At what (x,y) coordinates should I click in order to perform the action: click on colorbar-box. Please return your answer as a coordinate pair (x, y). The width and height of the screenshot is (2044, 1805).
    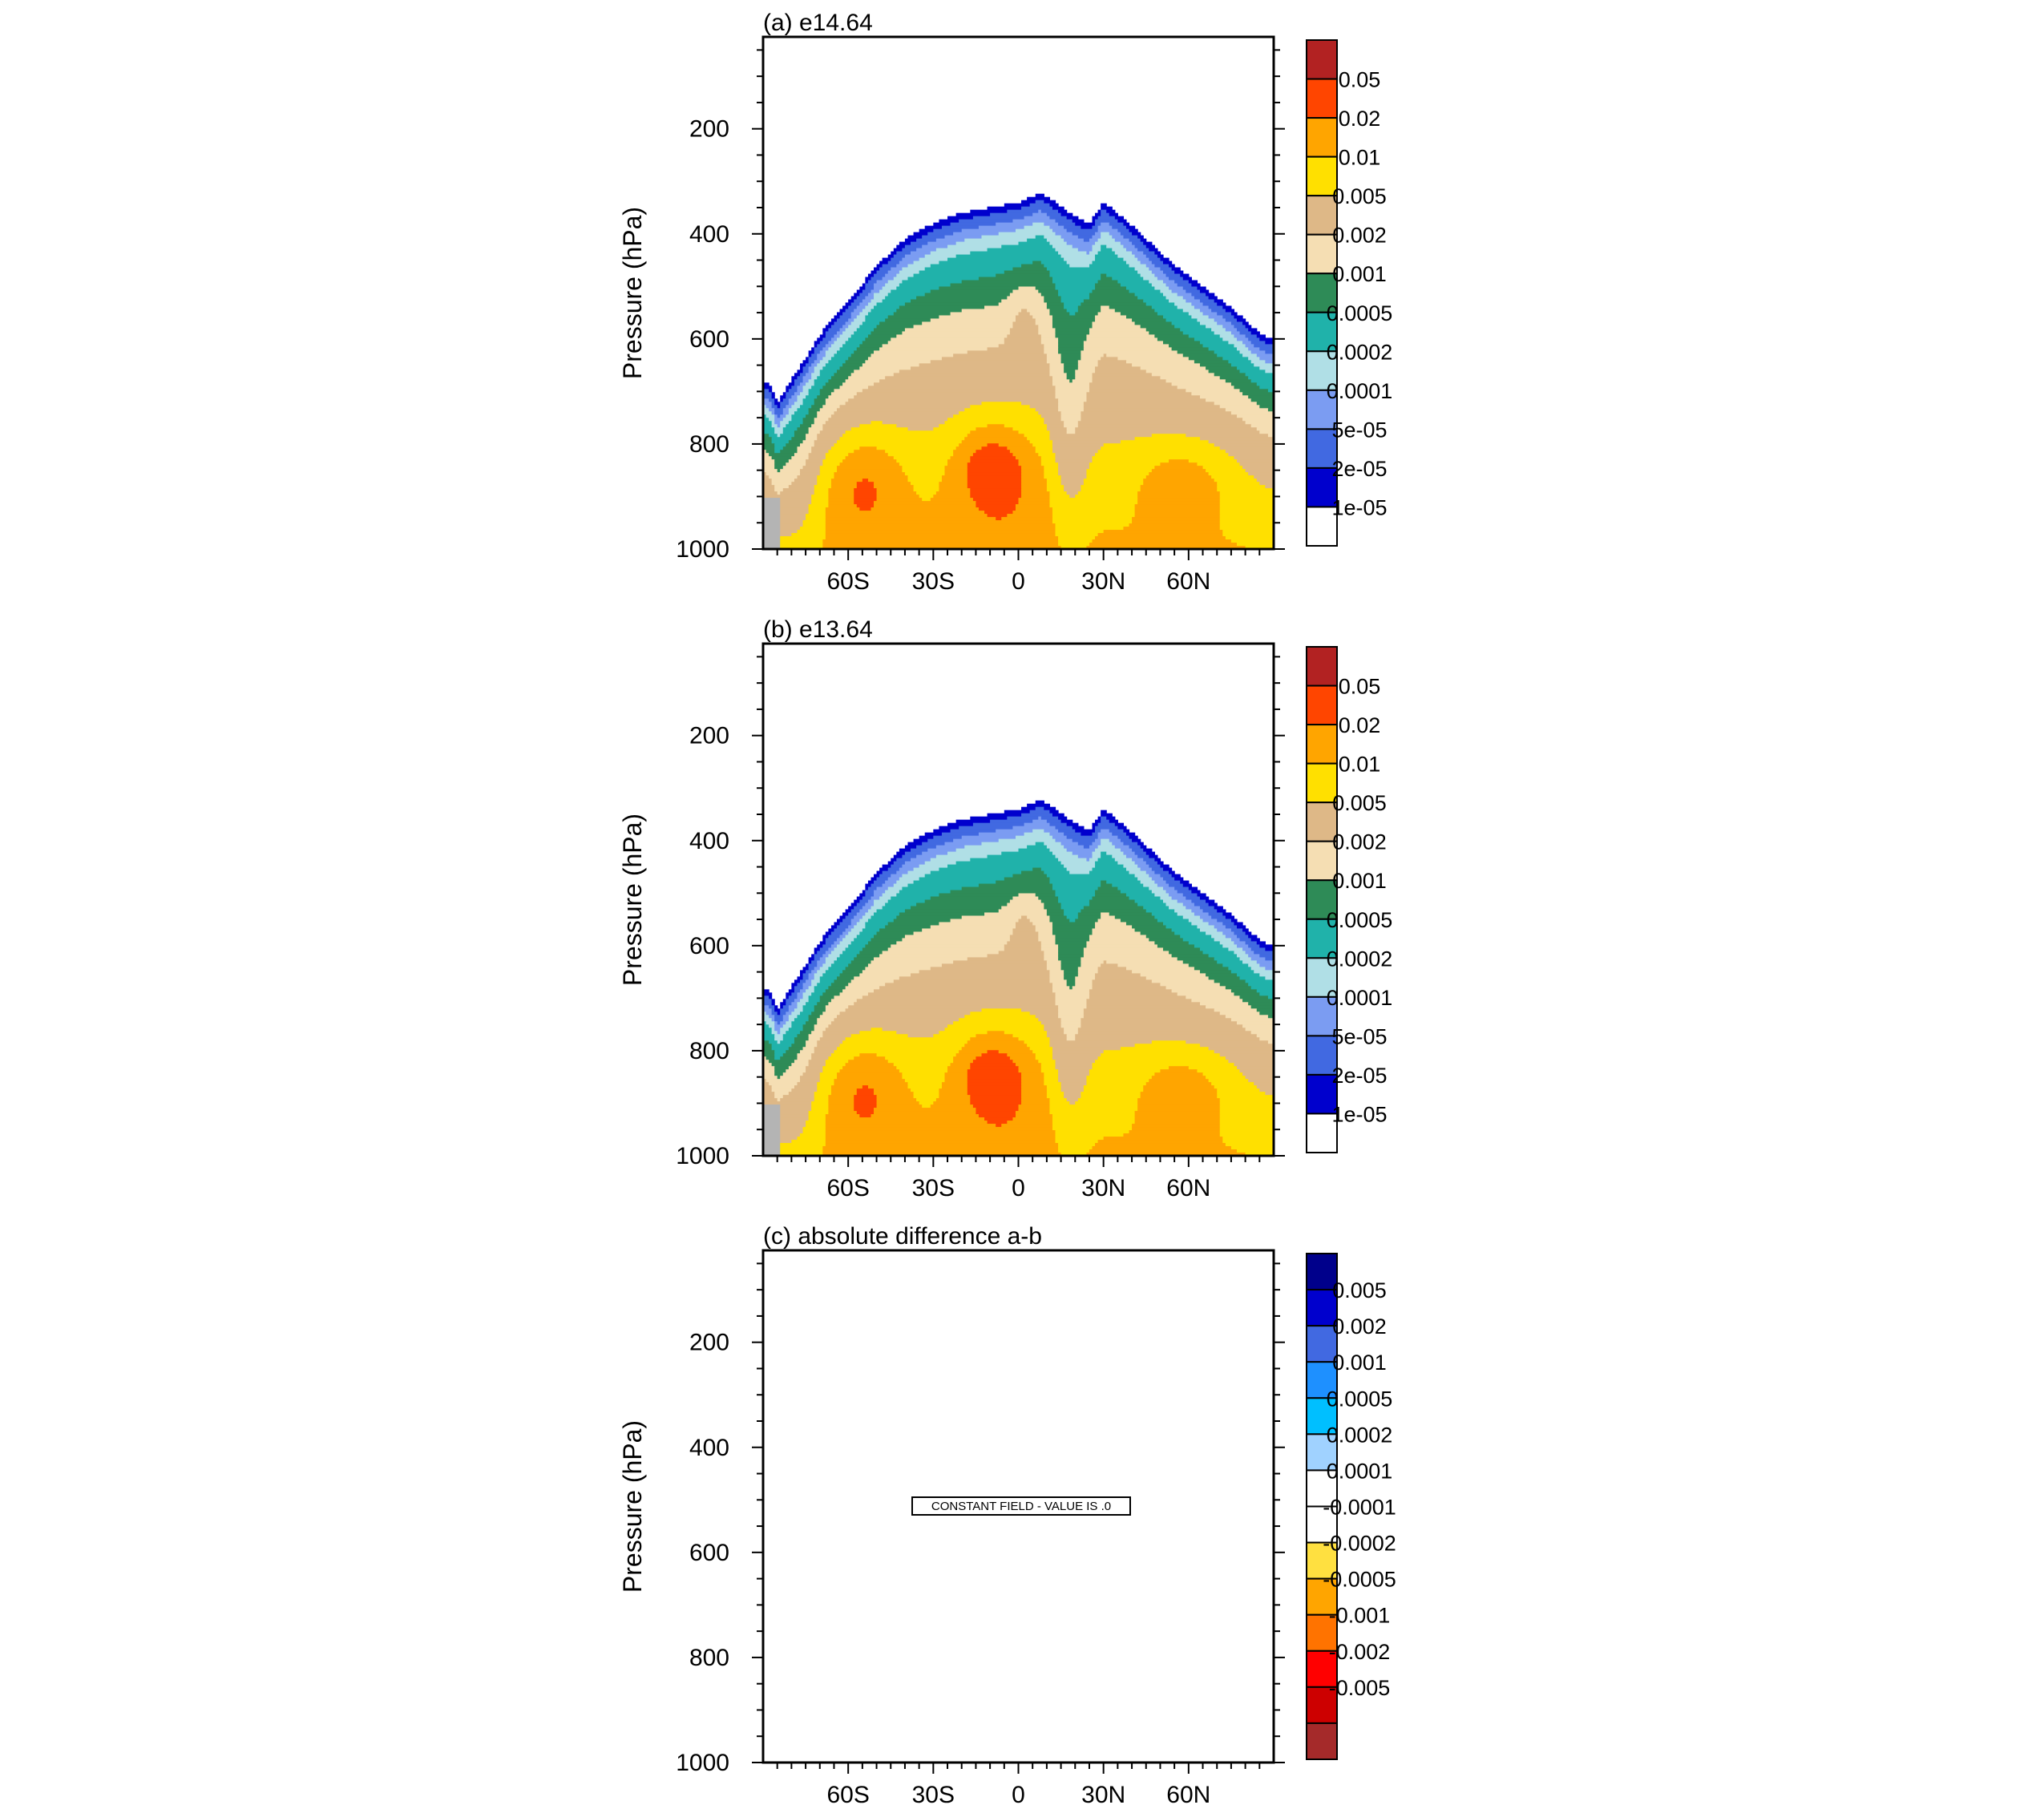
    Looking at the image, I should click on (1322, 666).